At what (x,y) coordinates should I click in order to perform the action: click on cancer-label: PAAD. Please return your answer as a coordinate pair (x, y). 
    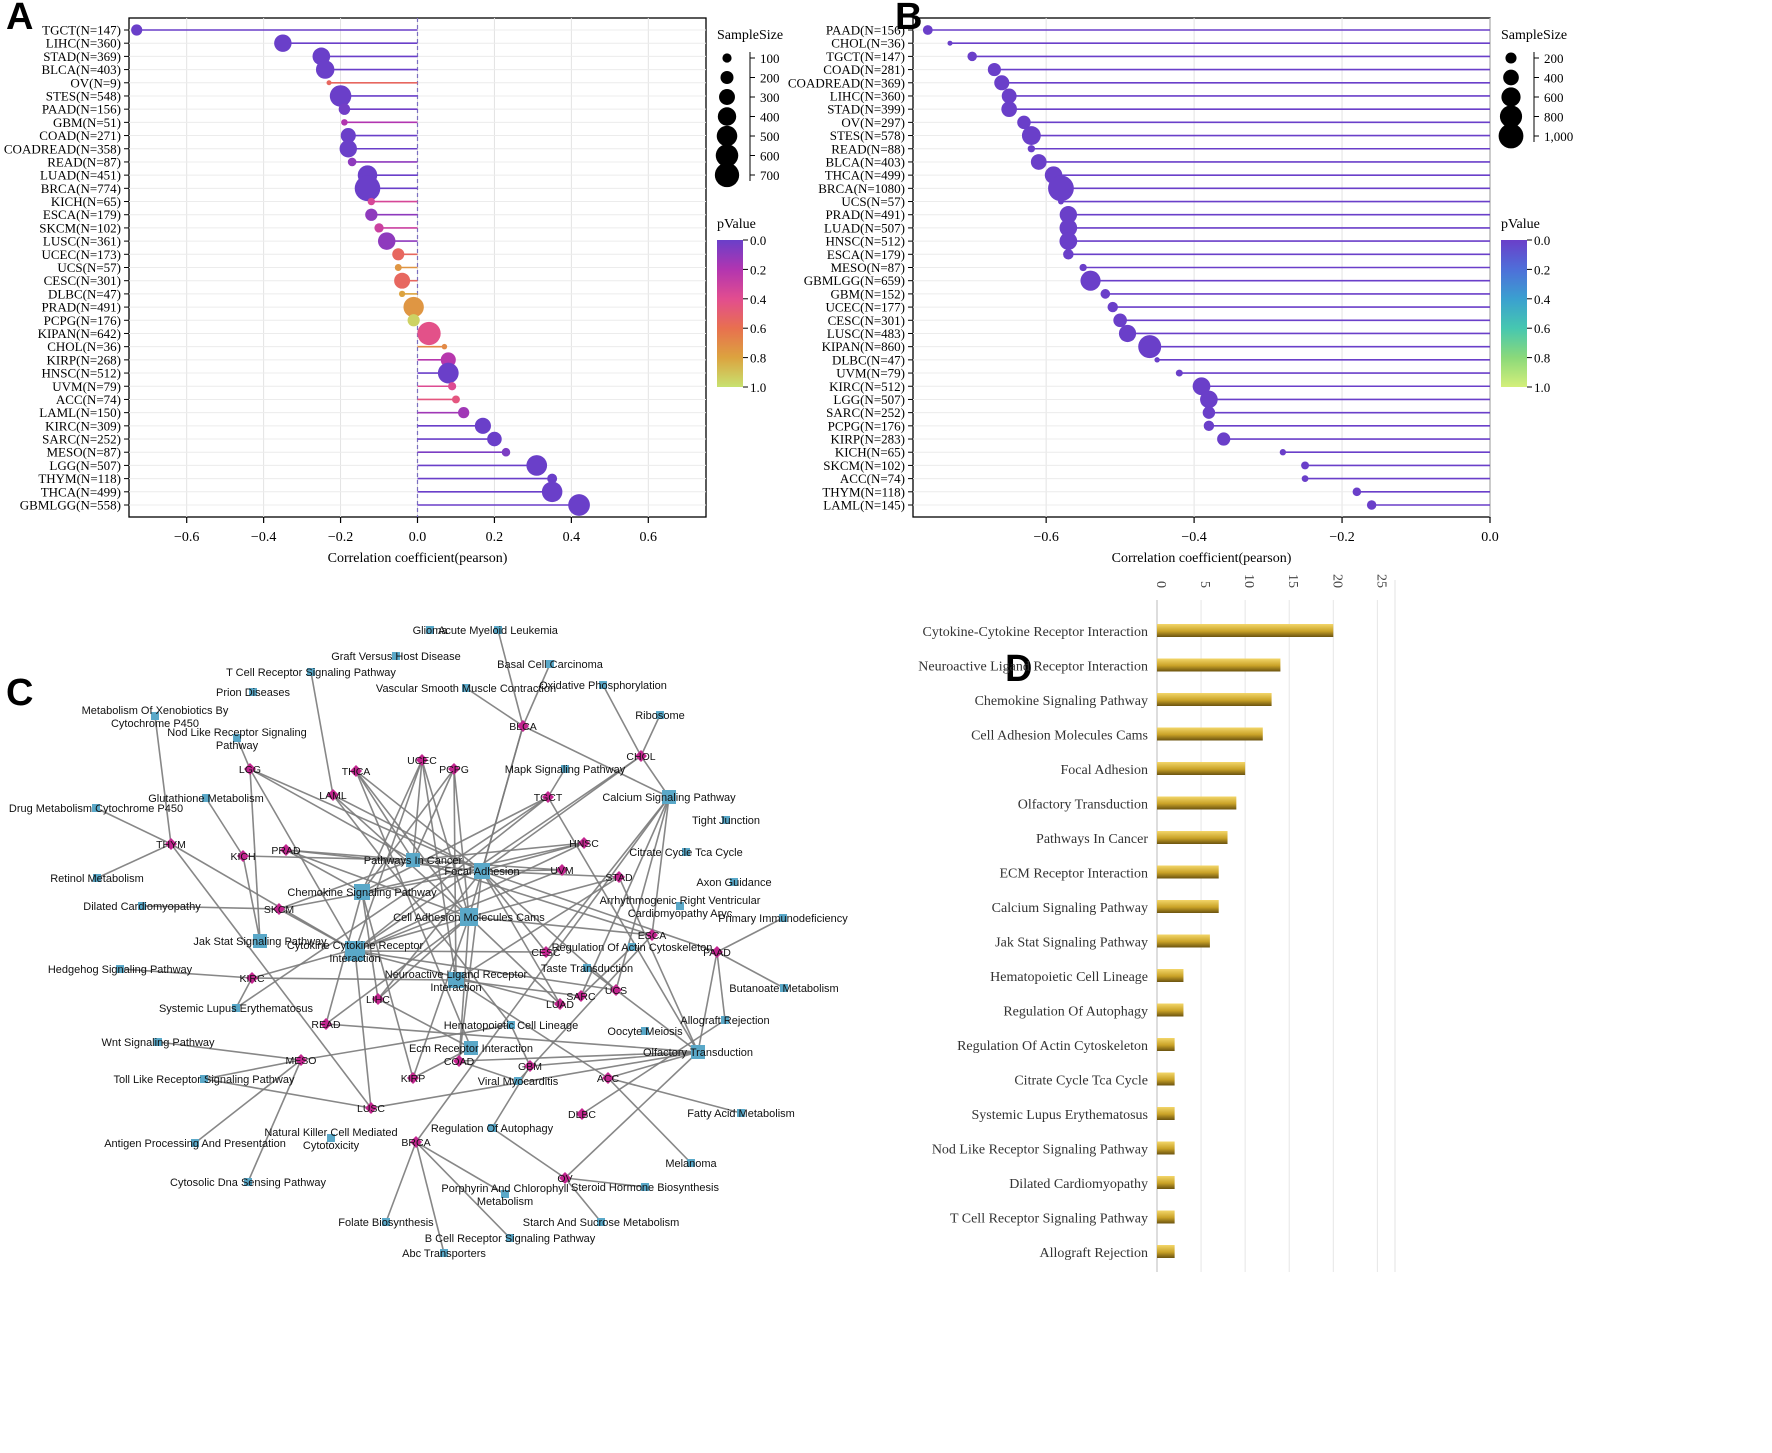
    Looking at the image, I should click on (717, 953).